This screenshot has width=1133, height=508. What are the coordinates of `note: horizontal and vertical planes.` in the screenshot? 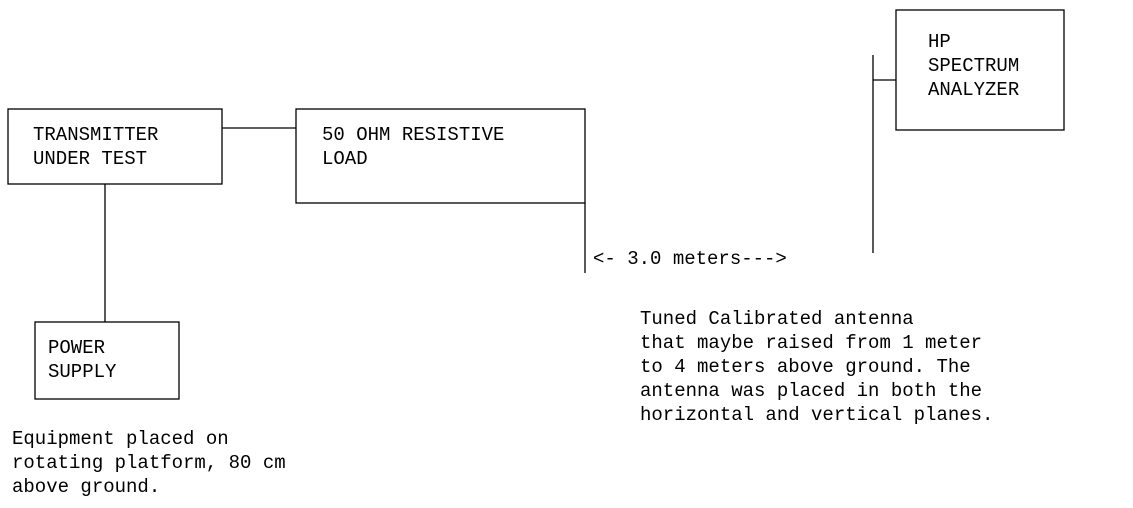 It's located at (816, 415).